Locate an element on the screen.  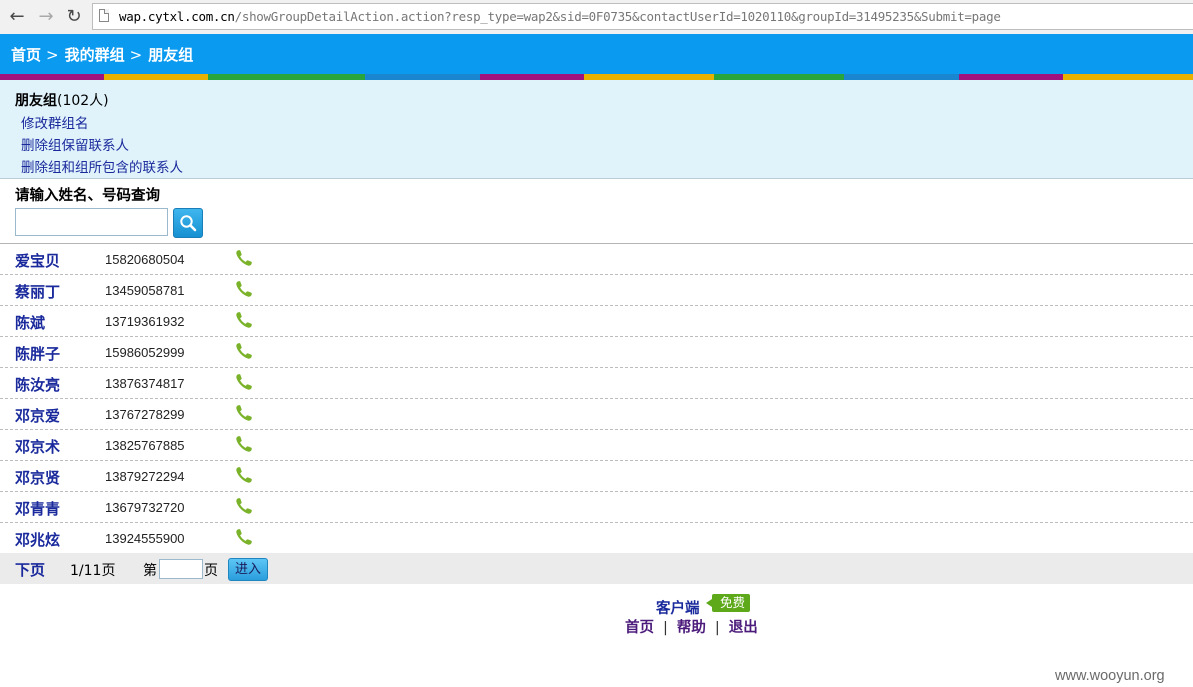
contact-name-link: 陈斌 is located at coordinates (30, 323).